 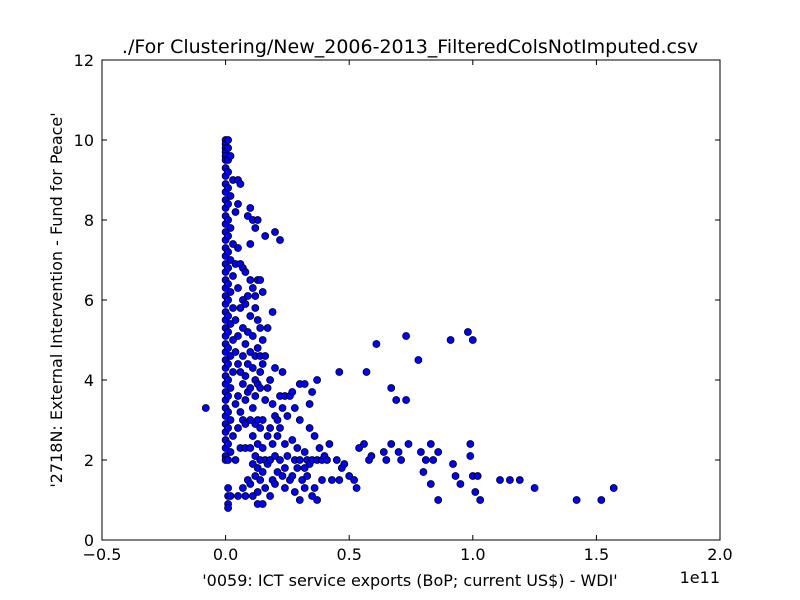 I want to click on y-tick-label: 0, so click(x=89, y=540).